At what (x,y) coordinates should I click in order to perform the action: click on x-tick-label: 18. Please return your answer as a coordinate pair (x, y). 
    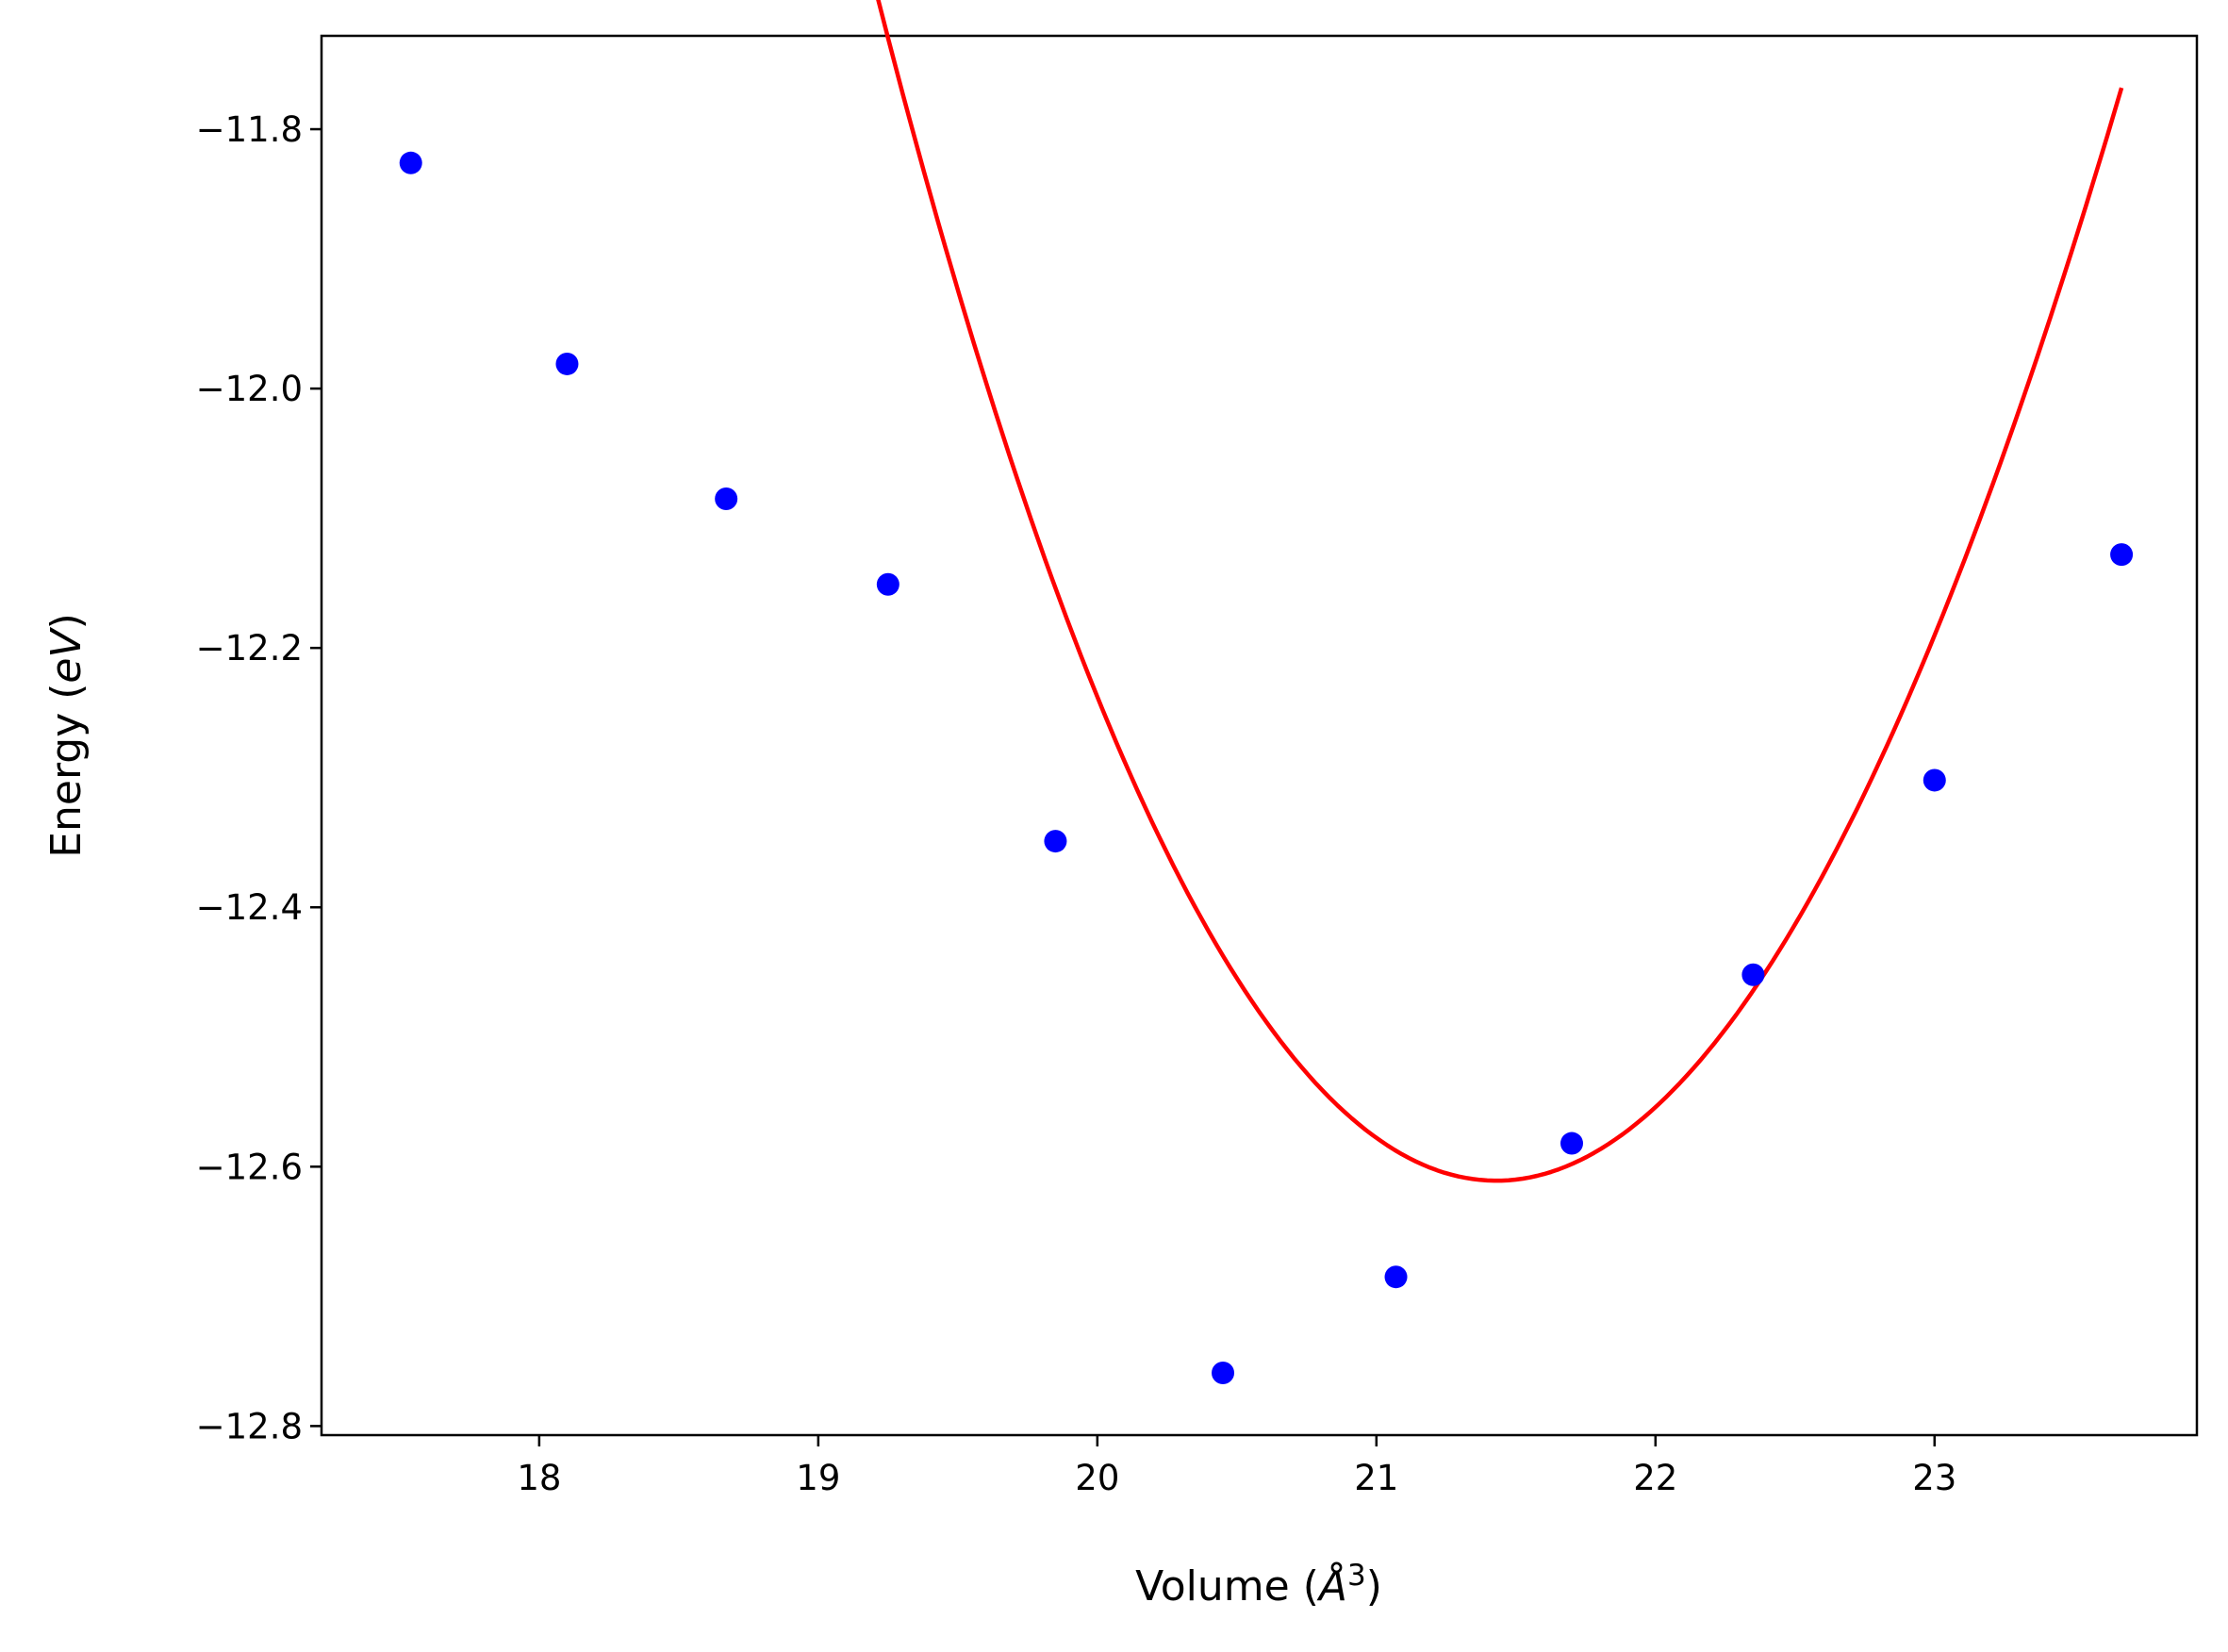
    Looking at the image, I should click on (539, 1478).